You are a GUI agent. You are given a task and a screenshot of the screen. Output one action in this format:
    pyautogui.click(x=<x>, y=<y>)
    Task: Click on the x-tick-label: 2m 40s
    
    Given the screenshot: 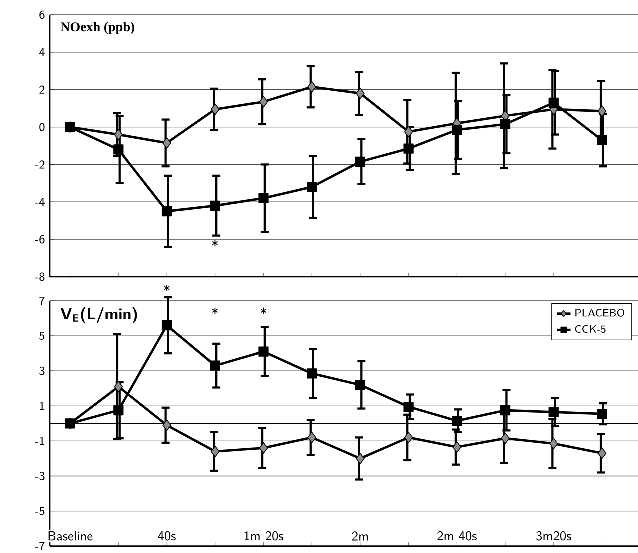 What is the action you would take?
    pyautogui.click(x=457, y=536)
    